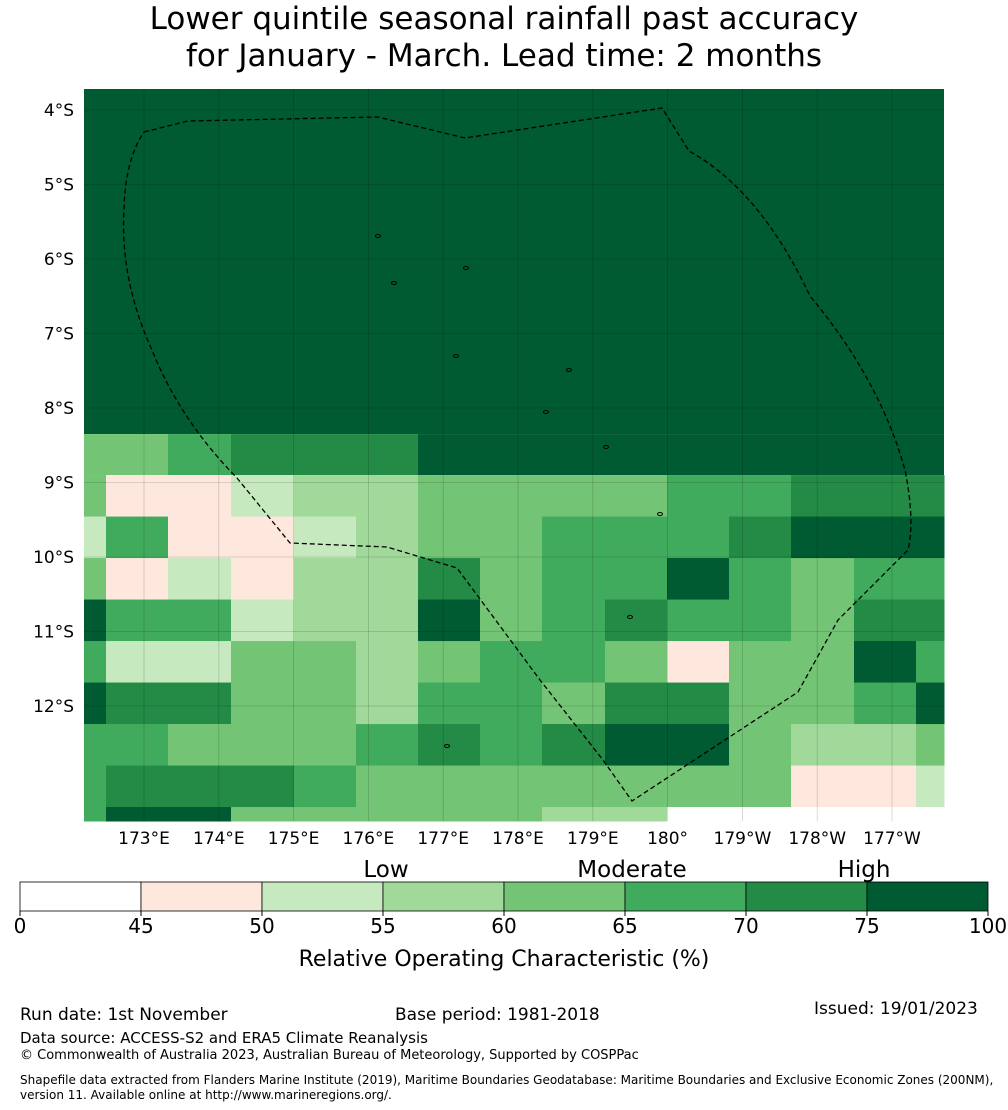 Image resolution: width=1008 pixels, height=1110 pixels. I want to click on legend-category-low: Low, so click(385, 870).